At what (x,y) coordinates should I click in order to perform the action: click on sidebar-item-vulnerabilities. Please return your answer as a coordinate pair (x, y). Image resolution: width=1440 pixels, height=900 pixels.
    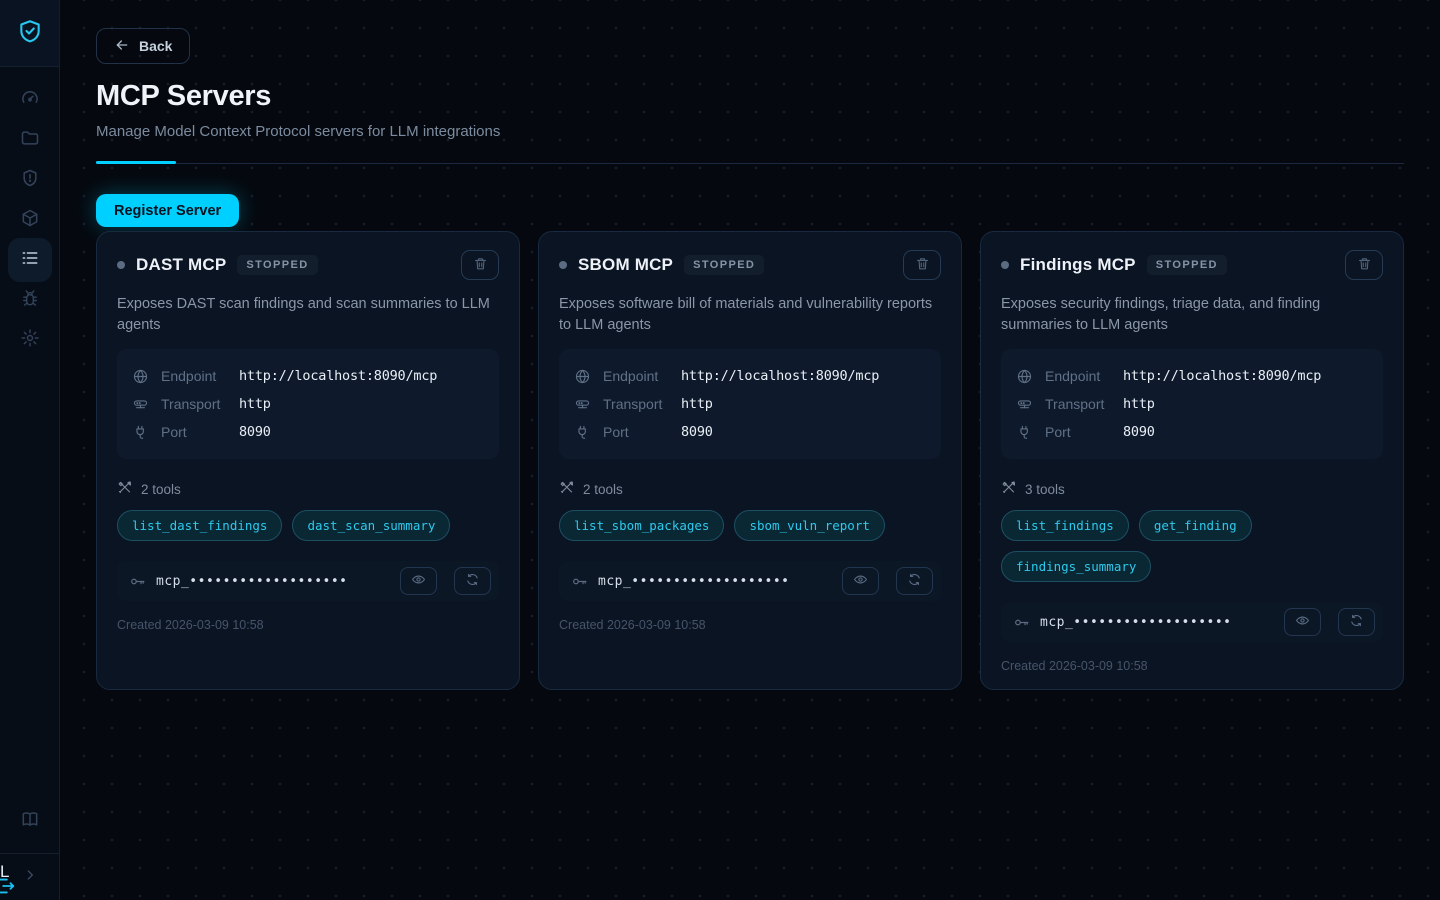
    Looking at the image, I should click on (30, 180).